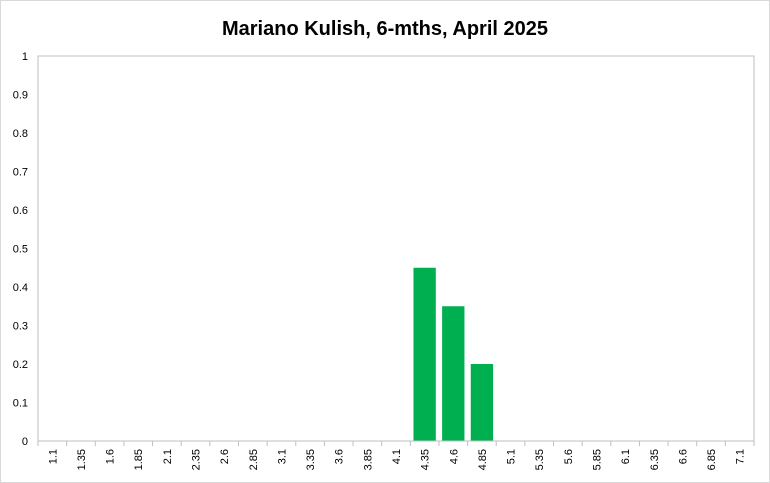 This screenshot has height=483, width=770. Describe the element at coordinates (168, 456) in the screenshot. I see `x-tick-label: 2.1` at that location.